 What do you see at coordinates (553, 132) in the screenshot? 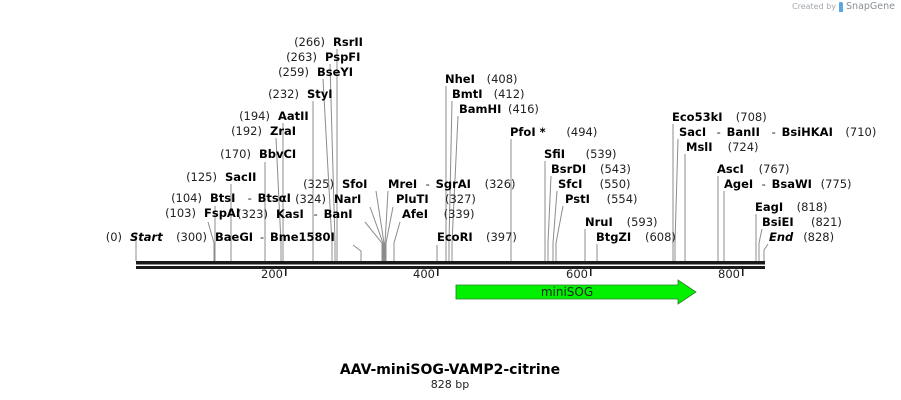
I see `enzyme-site-pfoi: PfoI * (494)` at bounding box center [553, 132].